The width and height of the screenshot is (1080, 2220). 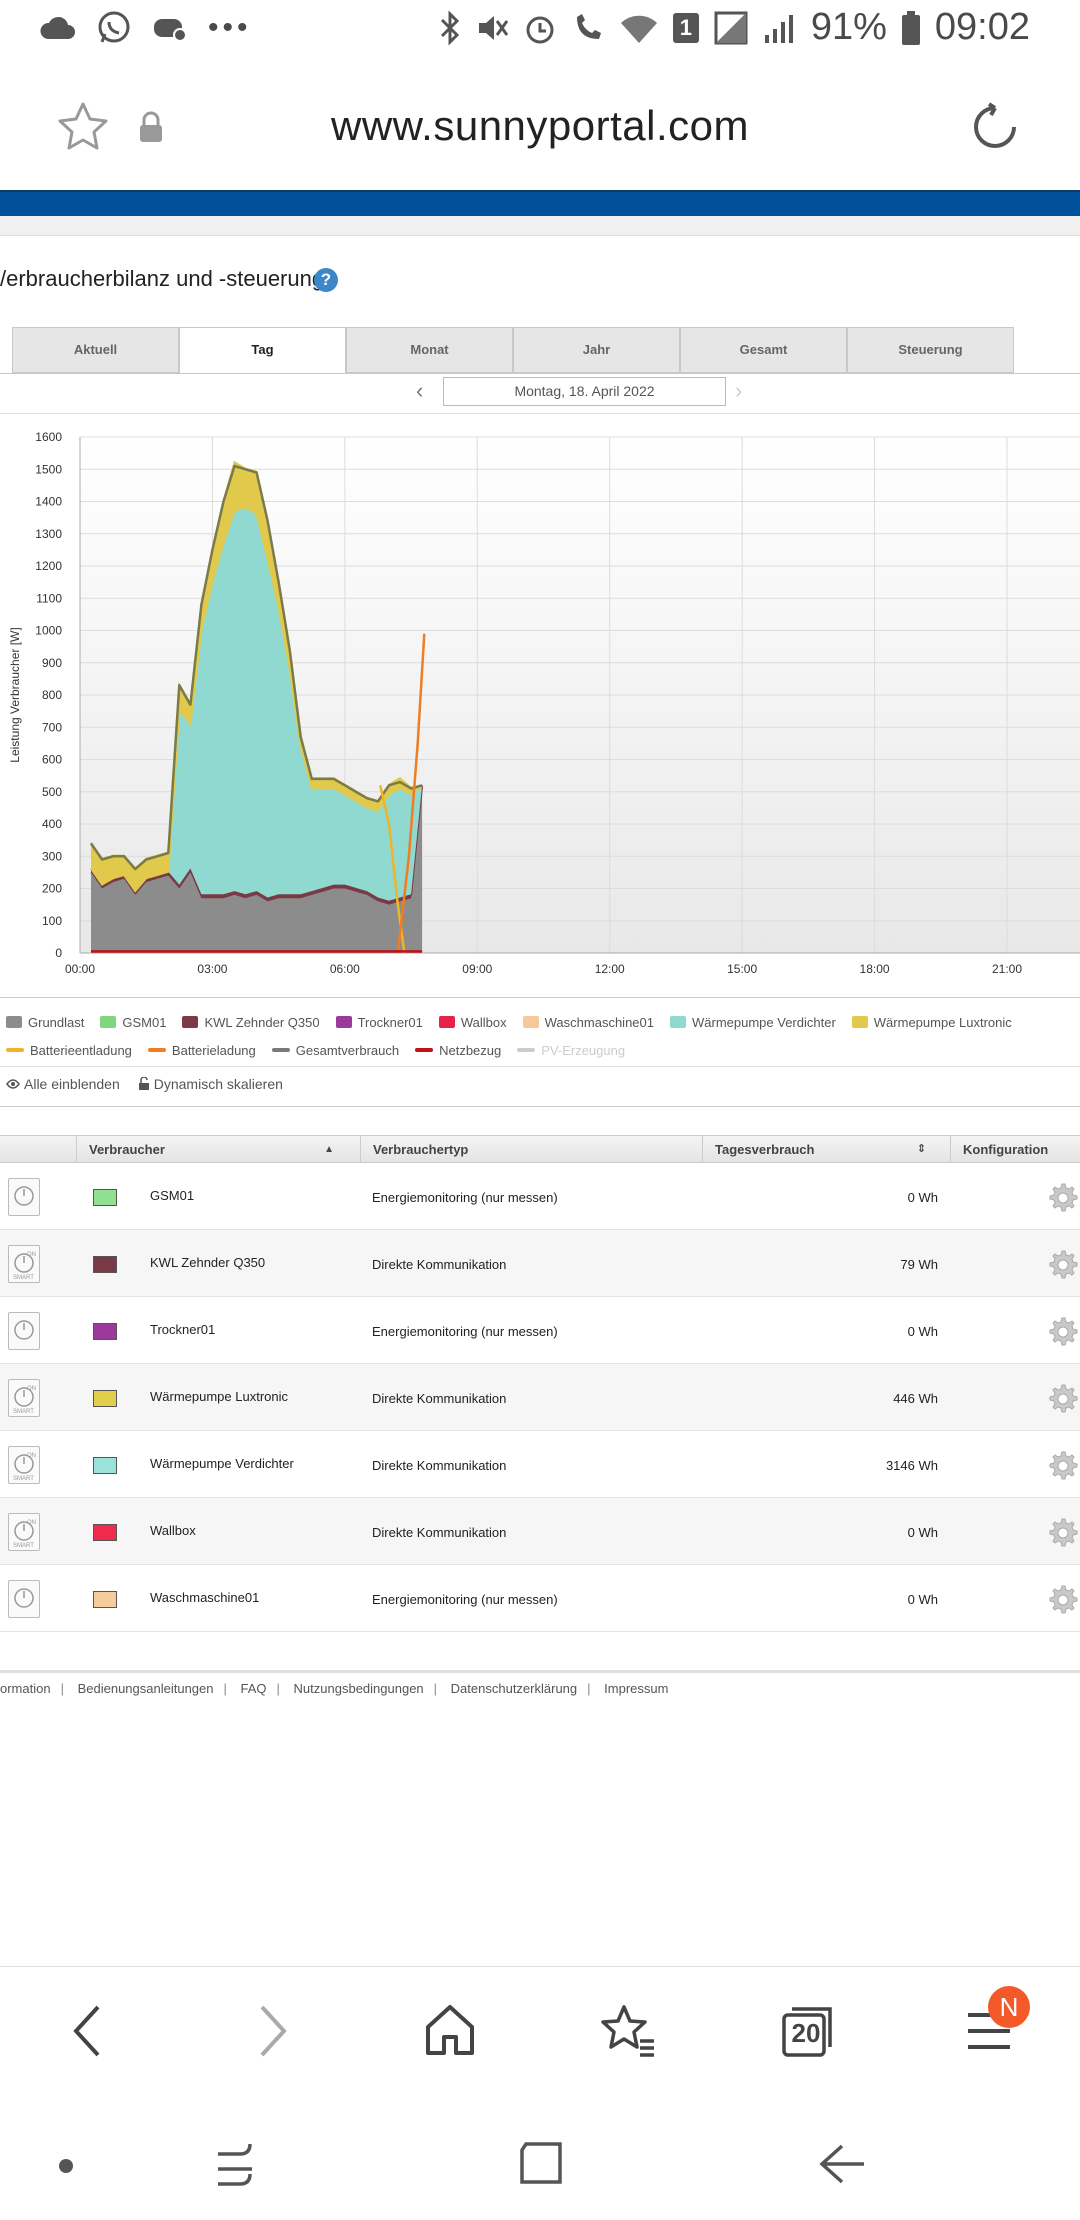 What do you see at coordinates (45, 1022) in the screenshot?
I see `legend-item: Grundlast` at bounding box center [45, 1022].